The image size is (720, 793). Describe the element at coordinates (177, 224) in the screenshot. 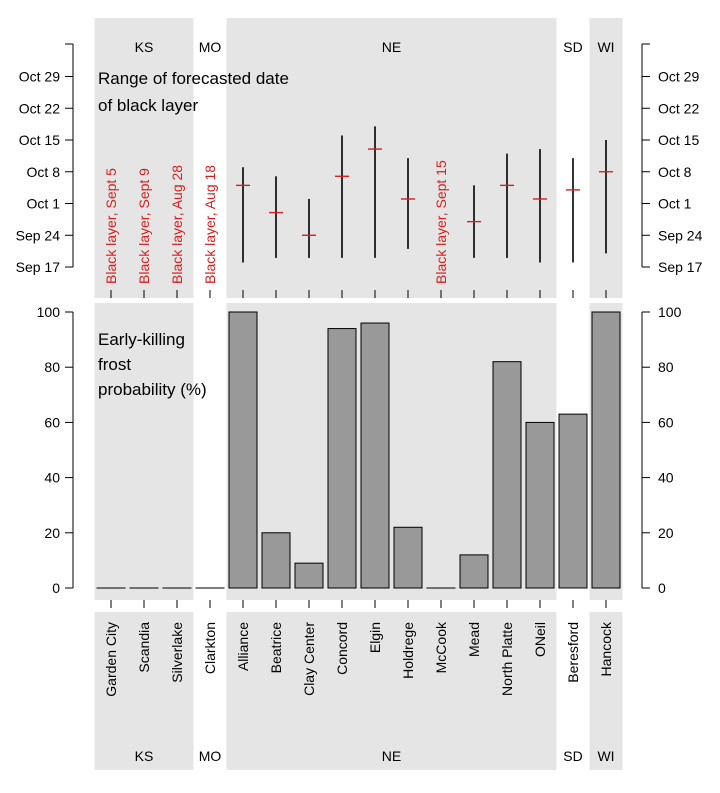

I see `black-layer-note: Black layer, Aug 28` at that location.